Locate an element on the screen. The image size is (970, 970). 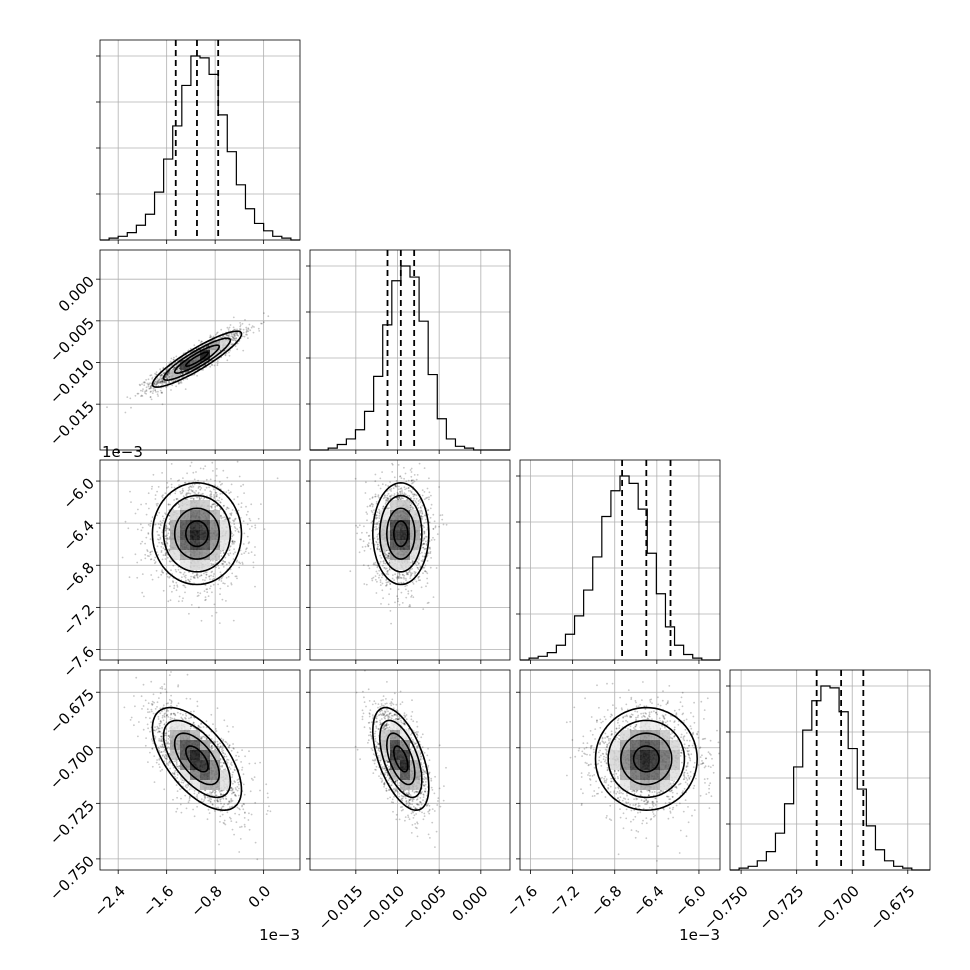
contour-line is located at coordinates (197, 359).